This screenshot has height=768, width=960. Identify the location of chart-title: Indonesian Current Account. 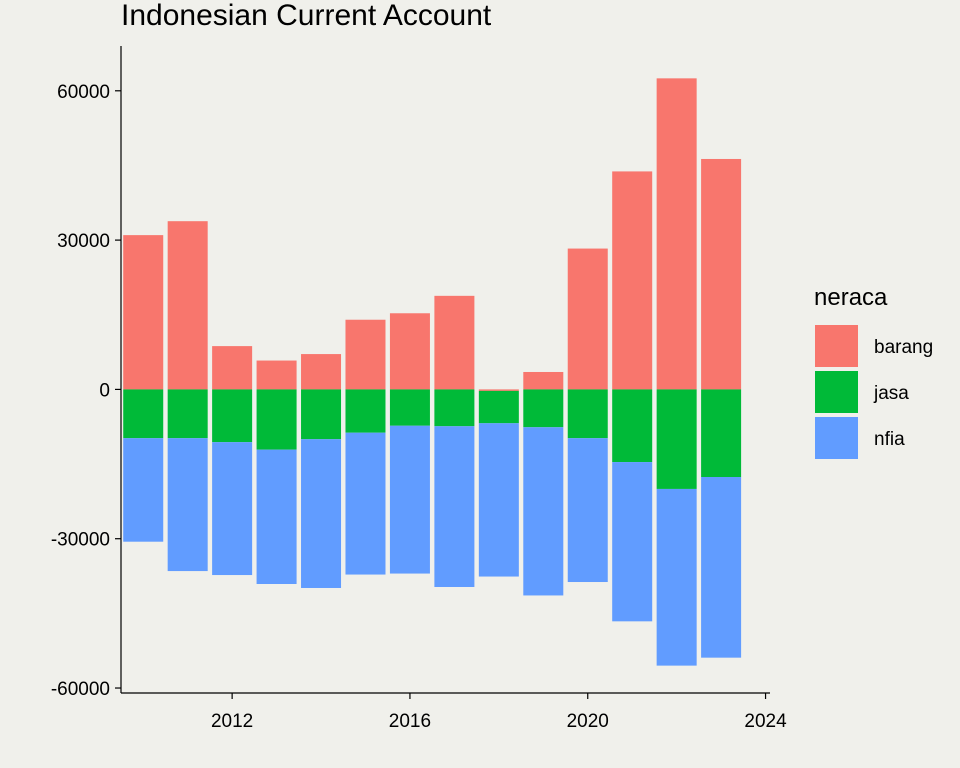
(306, 16).